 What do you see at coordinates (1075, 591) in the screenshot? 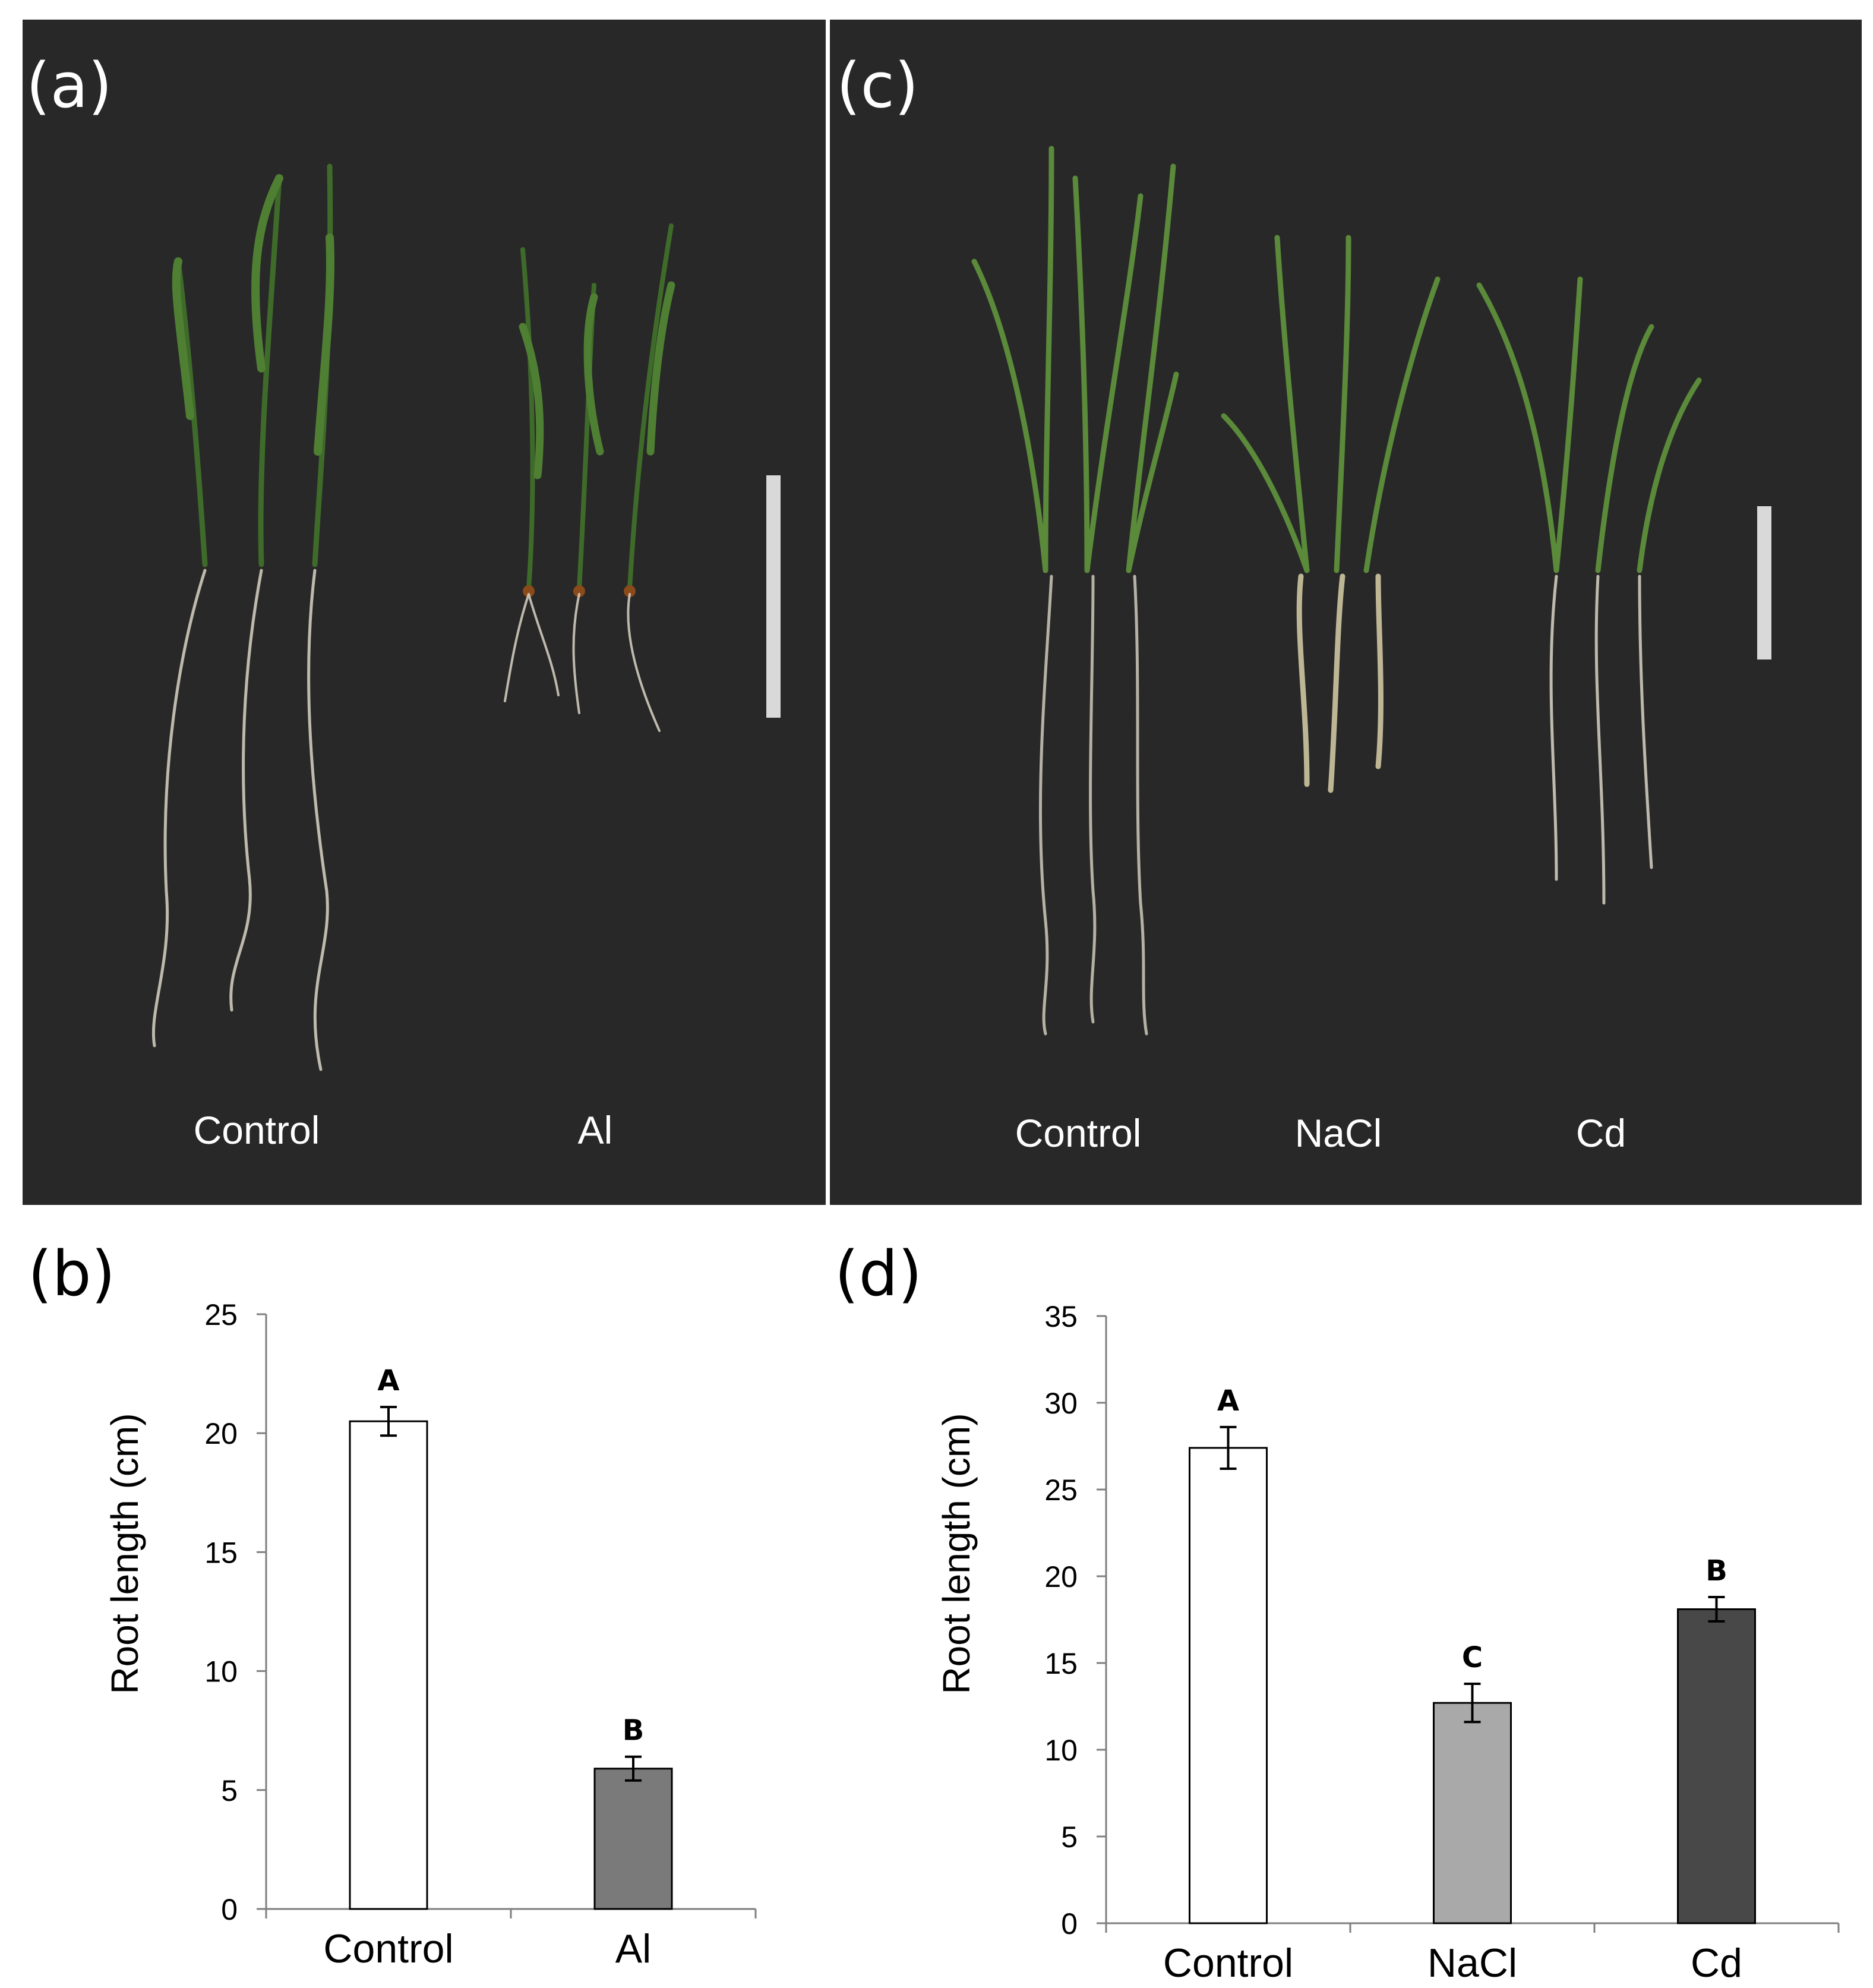
I see `seedlings-control-c` at bounding box center [1075, 591].